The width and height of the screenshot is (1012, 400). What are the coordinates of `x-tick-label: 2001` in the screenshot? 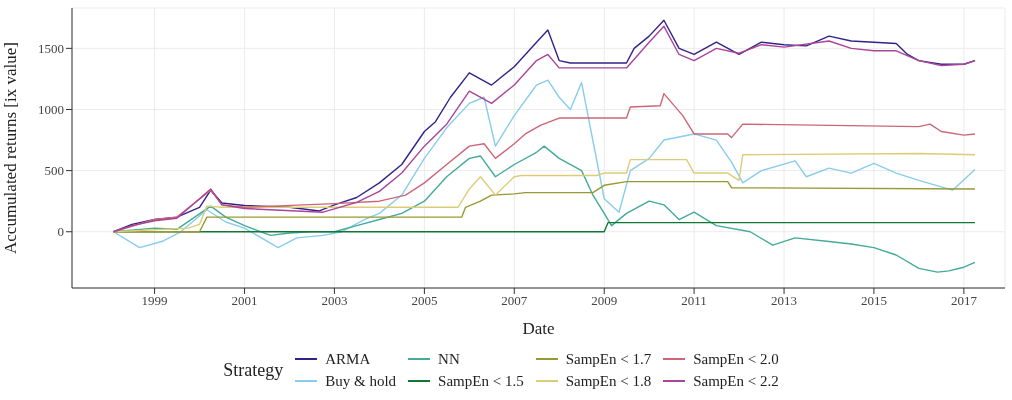 It's located at (244, 301).